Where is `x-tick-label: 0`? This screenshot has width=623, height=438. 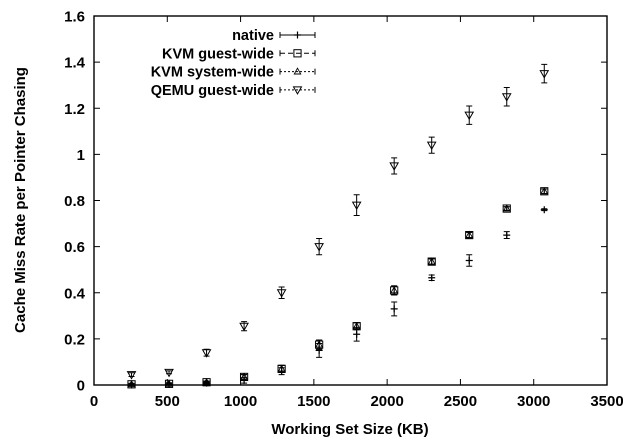 x-tick-label: 0 is located at coordinates (94, 401).